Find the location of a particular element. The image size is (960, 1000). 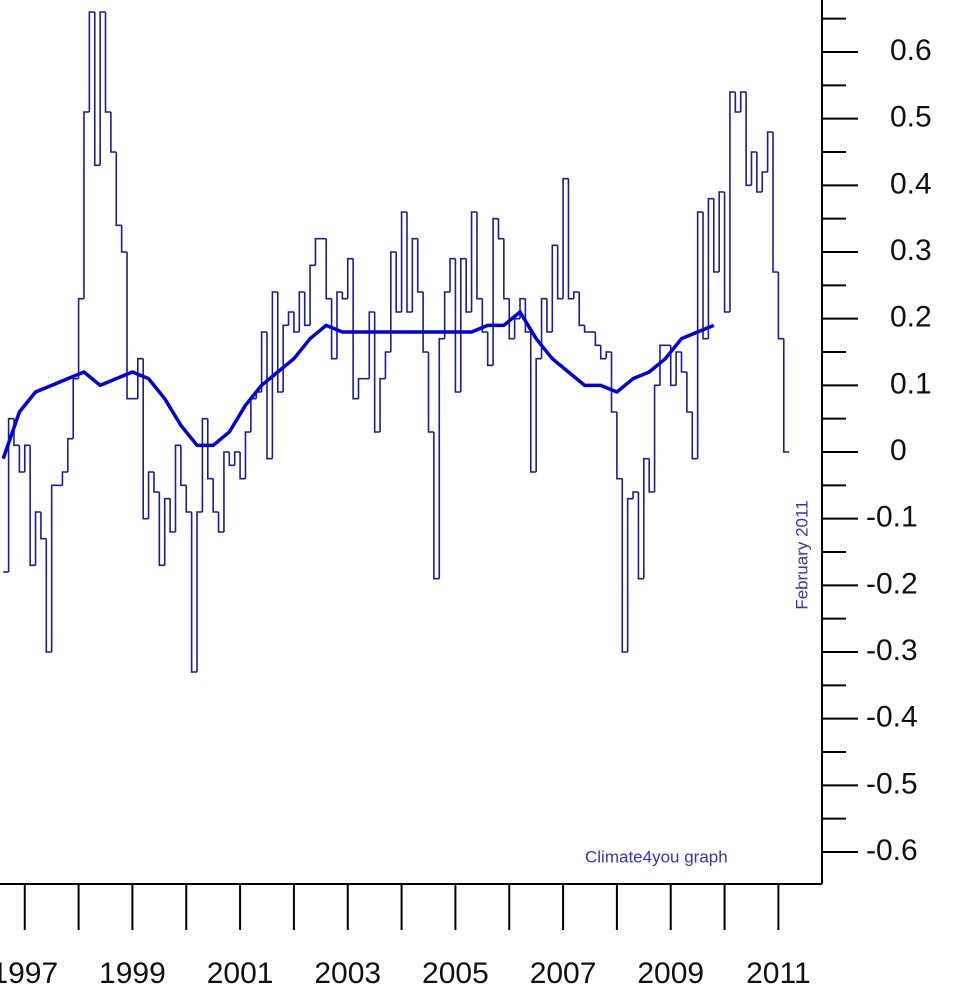

y-tick-label: 0.1 is located at coordinates (911, 383).